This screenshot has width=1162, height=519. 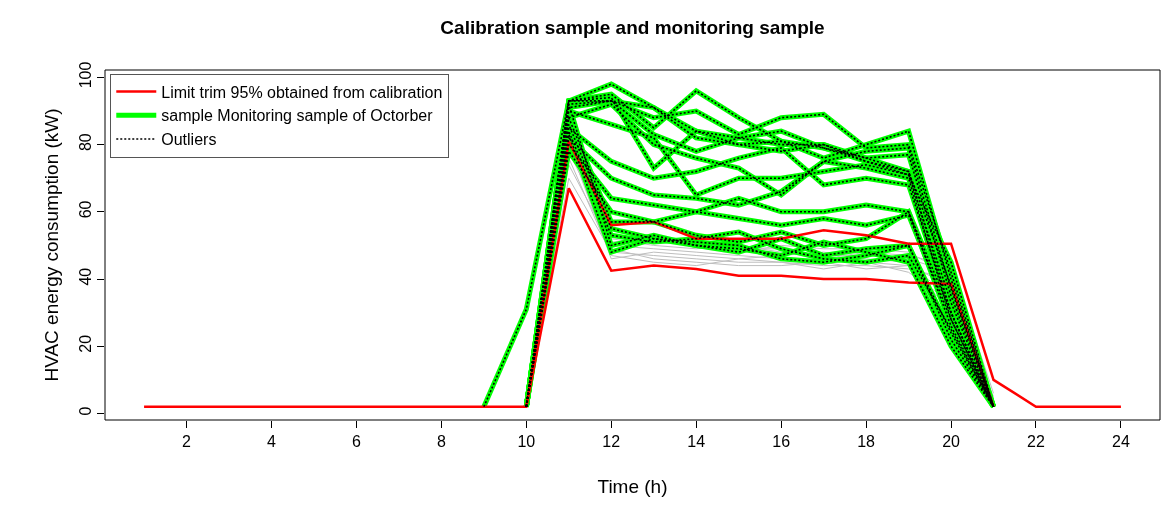 I want to click on x-tick-label: 20, so click(x=951, y=442).